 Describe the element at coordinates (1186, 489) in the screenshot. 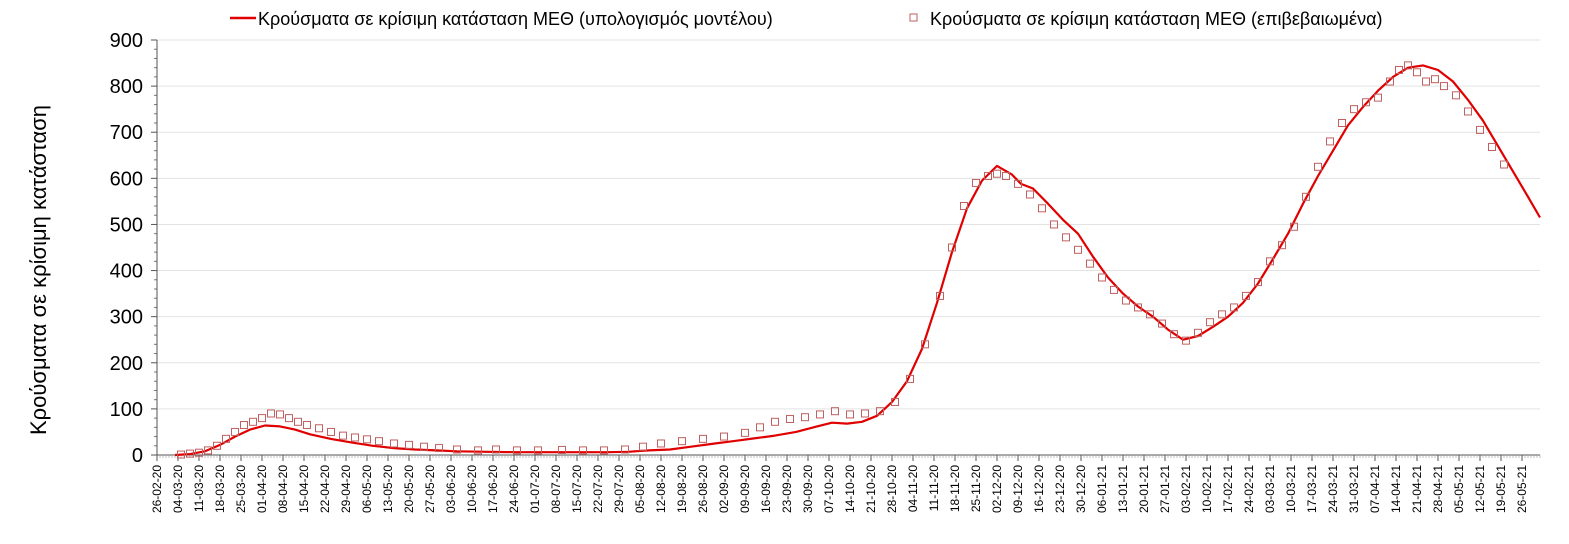

I see `x-tick-label: 03-02-21` at that location.